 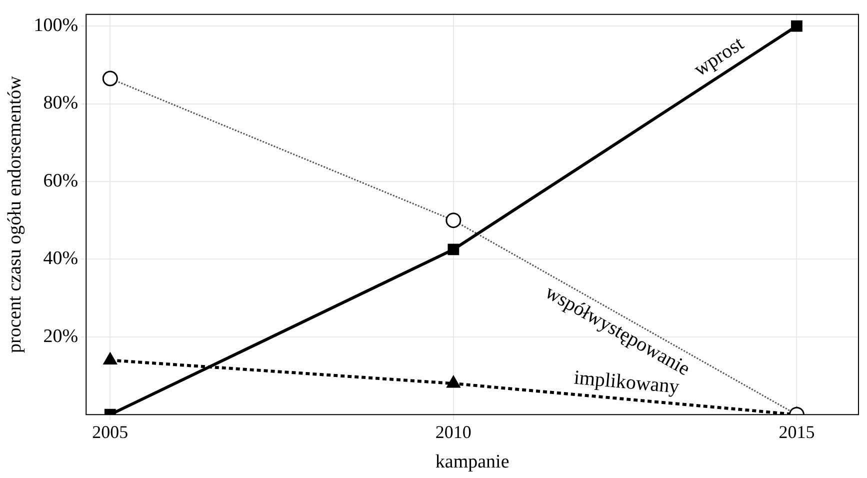 I want to click on y-tick-label: 40%, so click(x=60, y=259).